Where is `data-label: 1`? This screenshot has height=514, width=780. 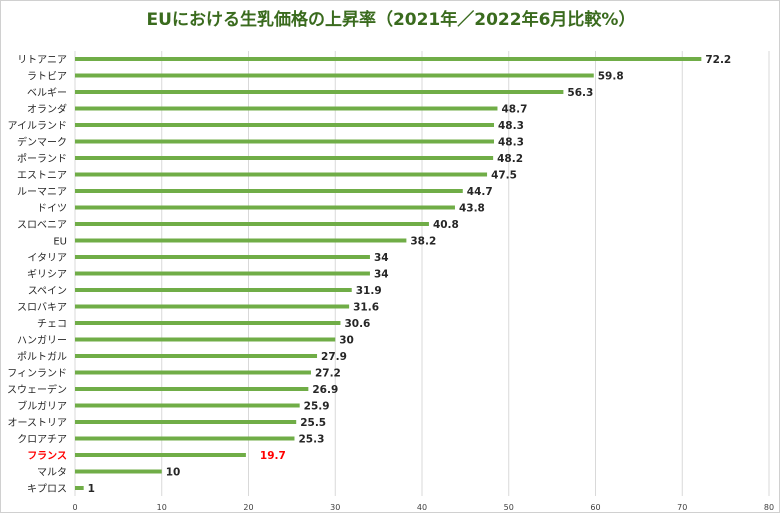 data-label: 1 is located at coordinates (91, 489).